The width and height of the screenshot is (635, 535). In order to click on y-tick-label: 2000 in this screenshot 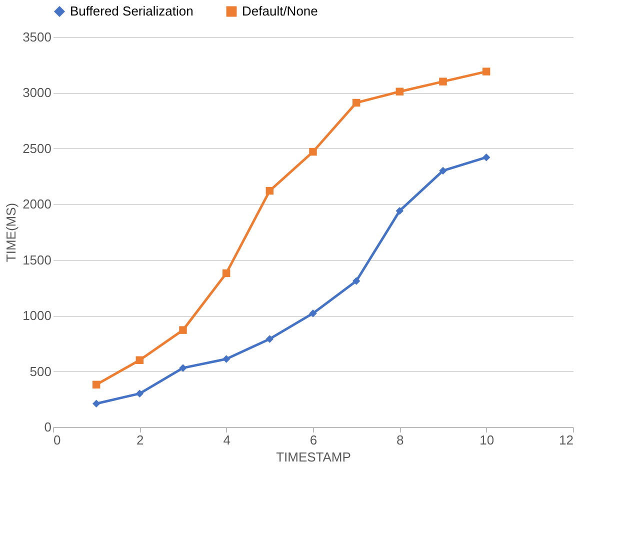, I will do `click(37, 204)`.